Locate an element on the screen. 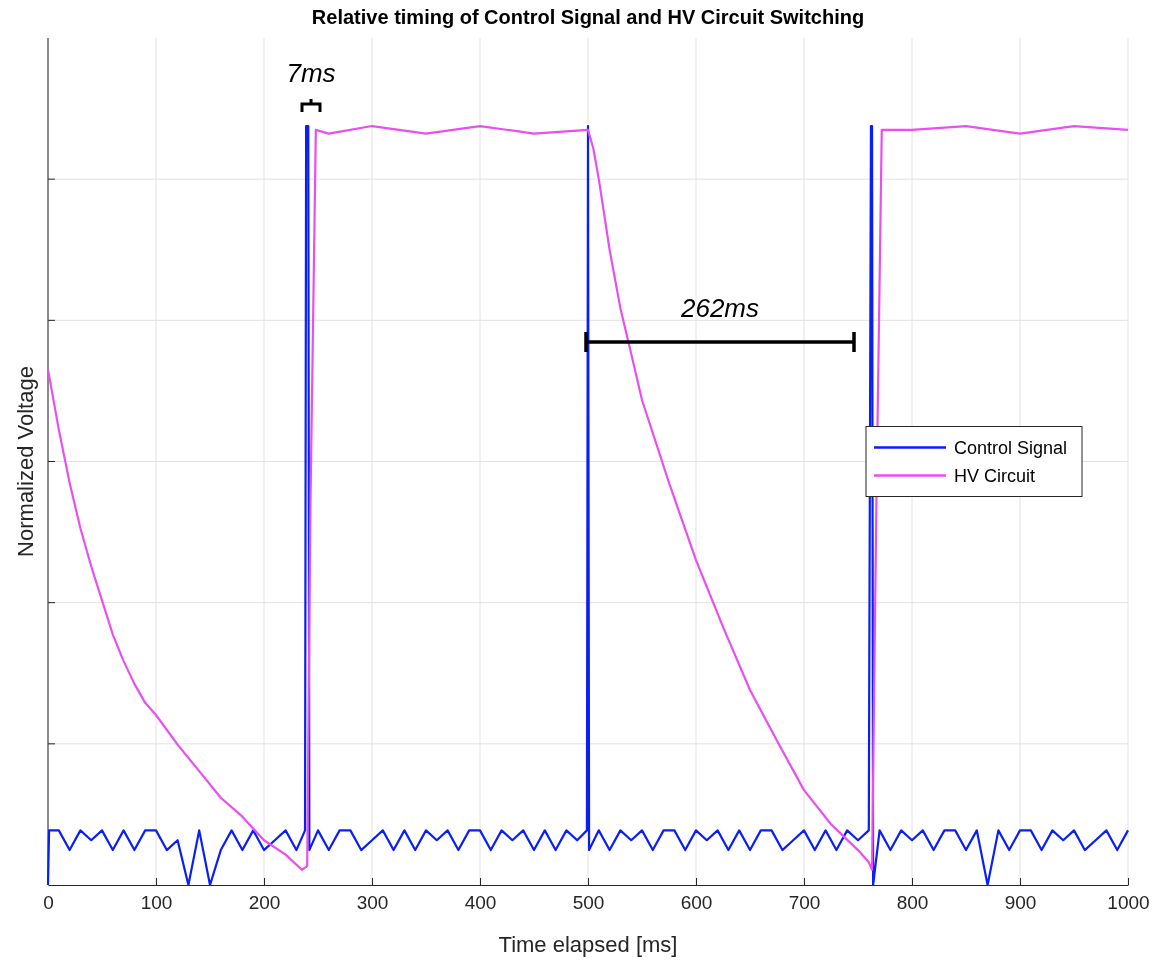 The width and height of the screenshot is (1161, 962). x-tick-label: 900 is located at coordinates (1020, 902).